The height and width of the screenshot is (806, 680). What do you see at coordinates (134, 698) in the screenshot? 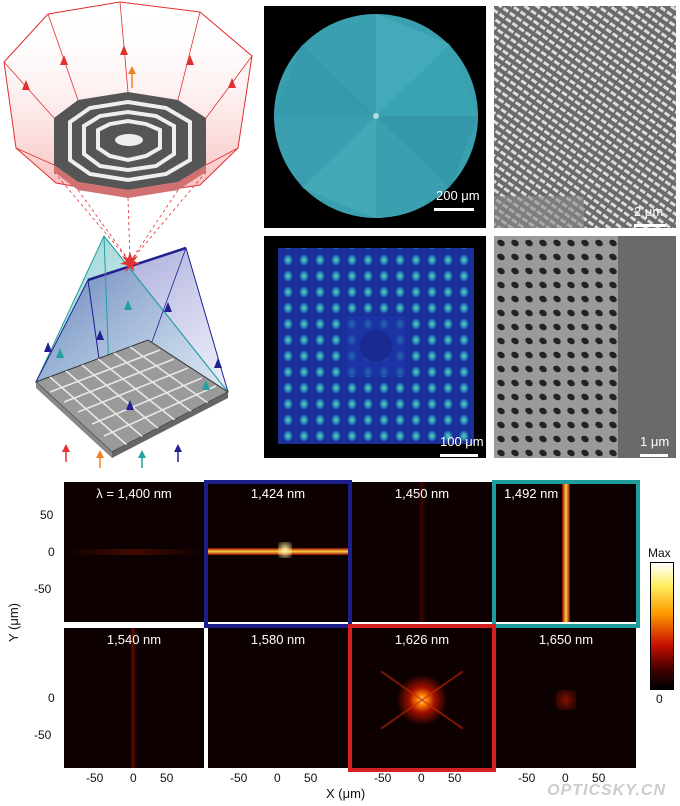
I see `intensity-map-1540: 1,540 nm` at bounding box center [134, 698].